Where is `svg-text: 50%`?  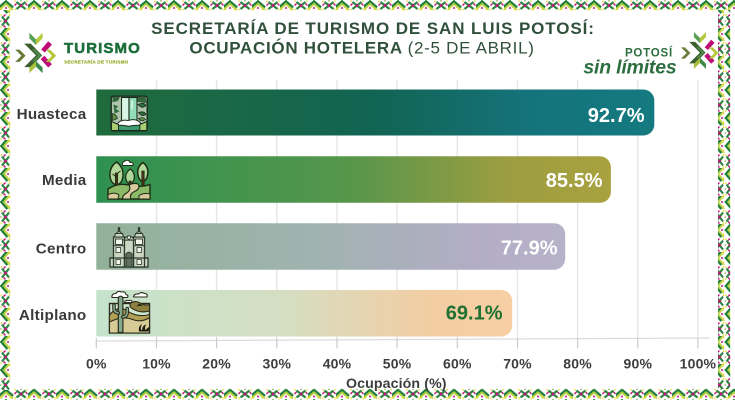
svg-text: 50% is located at coordinates (397, 364).